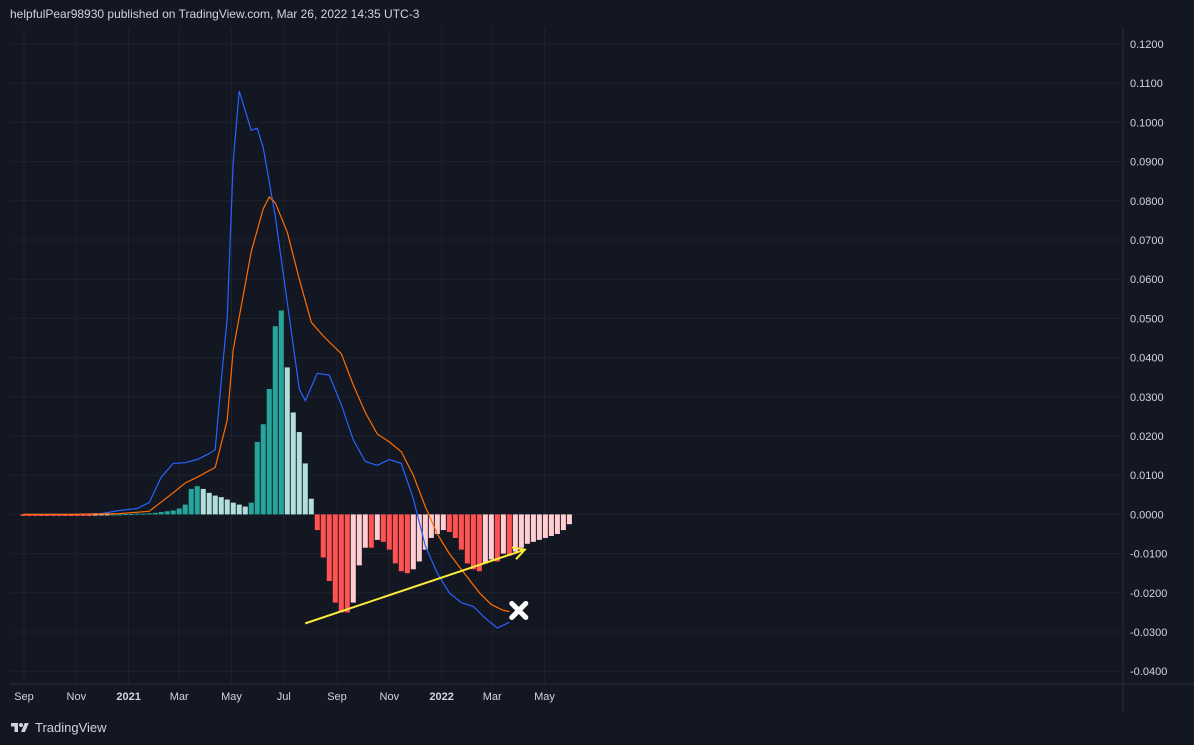  I want to click on x-tick-label: May, so click(544, 697).